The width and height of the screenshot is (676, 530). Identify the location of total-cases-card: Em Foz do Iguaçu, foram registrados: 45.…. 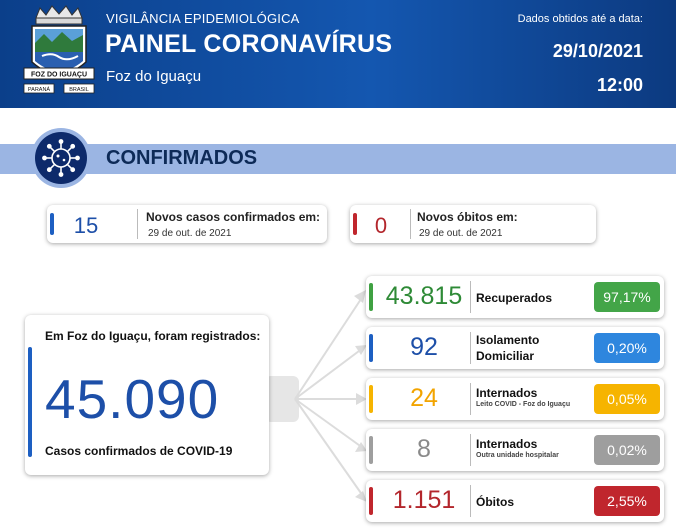
(147, 395).